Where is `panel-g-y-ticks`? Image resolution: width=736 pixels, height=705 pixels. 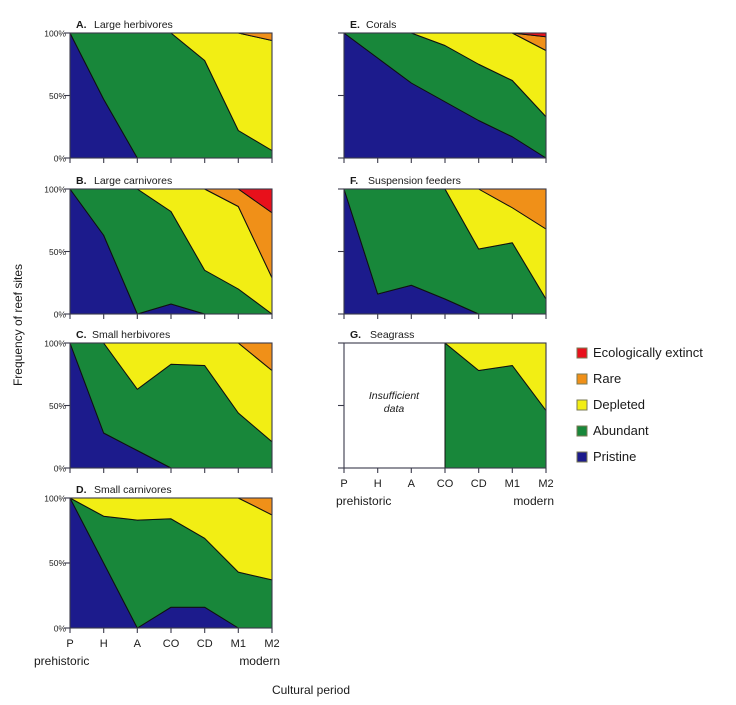
panel-g-y-ticks is located at coordinates (341, 405).